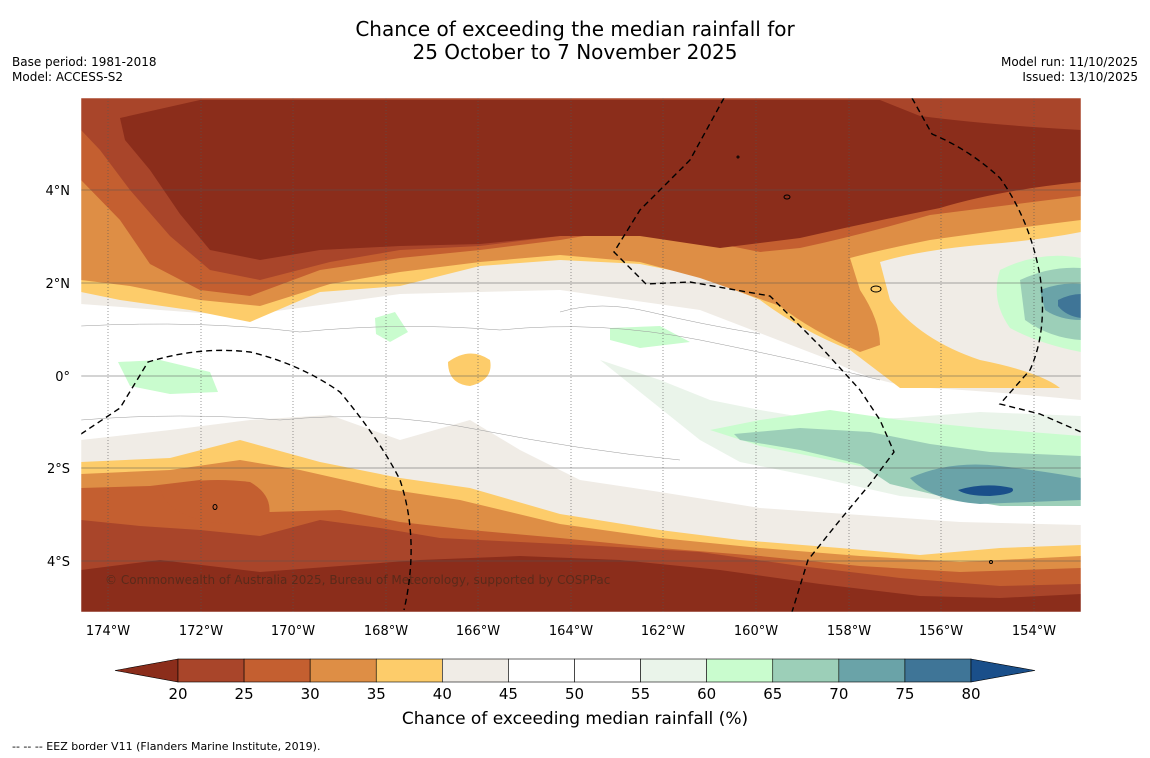 This screenshot has width=1150, height=758. What do you see at coordinates (904, 694) in the screenshot?
I see `colorbar-tick-label: 75` at bounding box center [904, 694].